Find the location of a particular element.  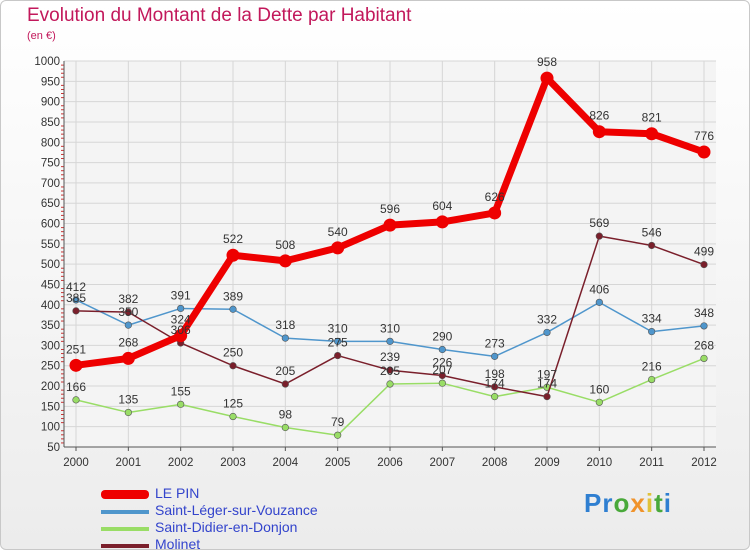

data-label: 250 is located at coordinates (233, 353).